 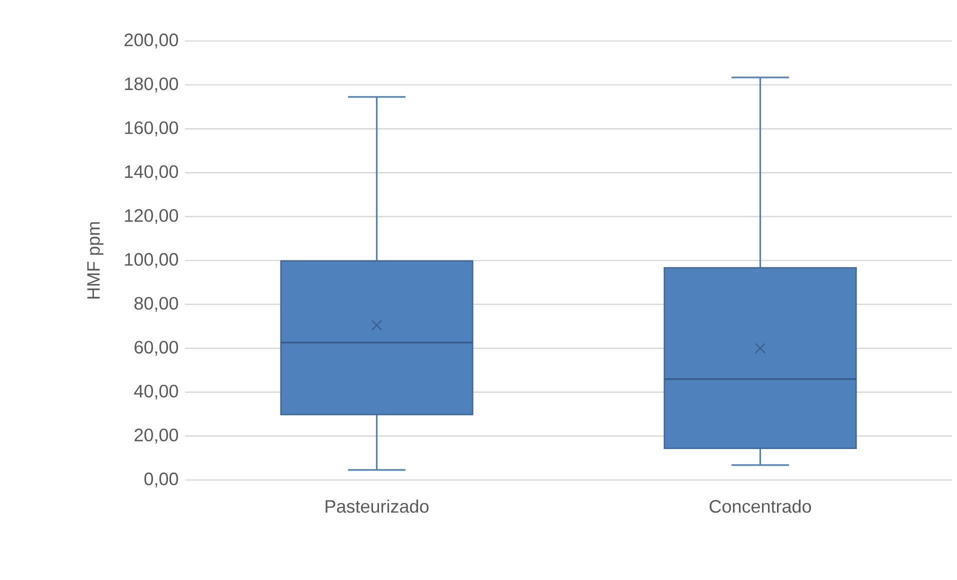 What do you see at coordinates (161, 480) in the screenshot?
I see `y-tick-label: 0,00` at bounding box center [161, 480].